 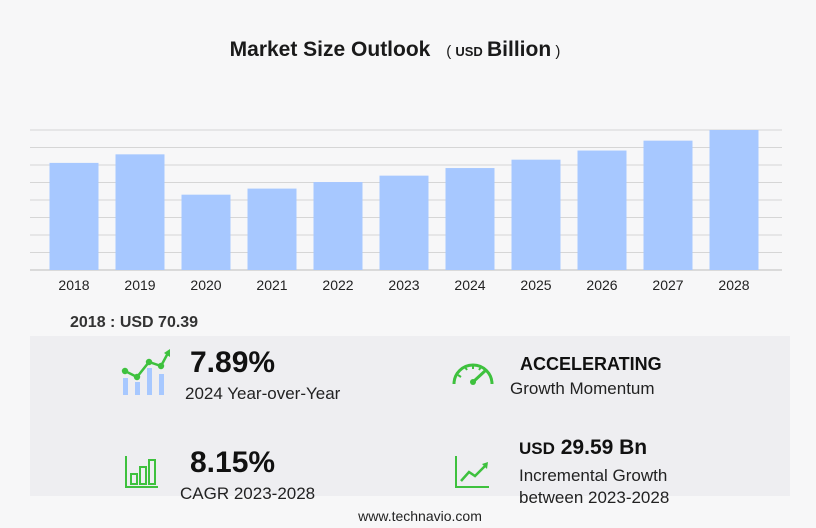 What do you see at coordinates (535, 285) in the screenshot?
I see `x-tick-label: 2025` at bounding box center [535, 285].